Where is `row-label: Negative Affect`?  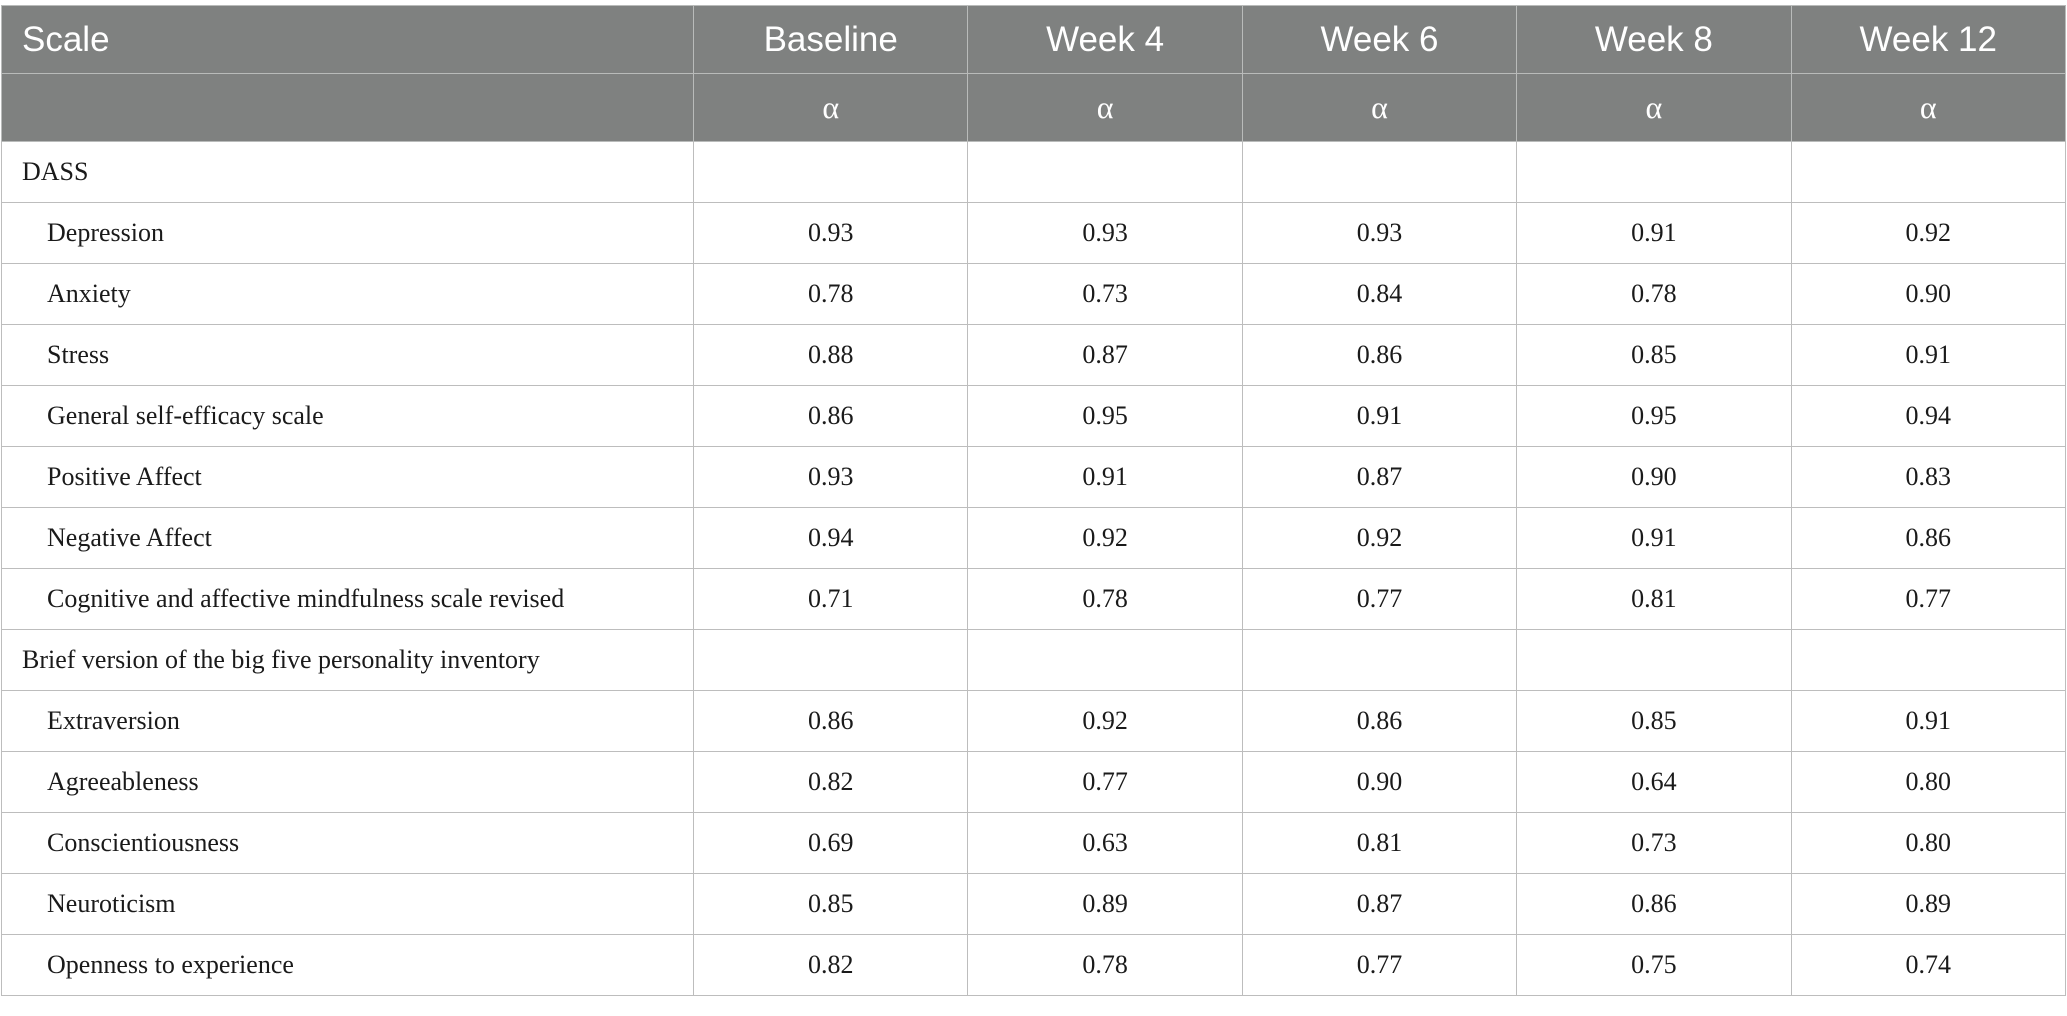 row-label: Negative Affect is located at coordinates (347, 538).